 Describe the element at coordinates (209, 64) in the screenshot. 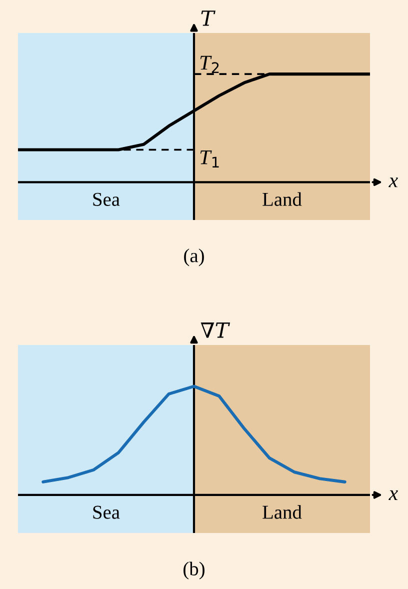

I see `ref-line-label: T$_{2}$` at that location.